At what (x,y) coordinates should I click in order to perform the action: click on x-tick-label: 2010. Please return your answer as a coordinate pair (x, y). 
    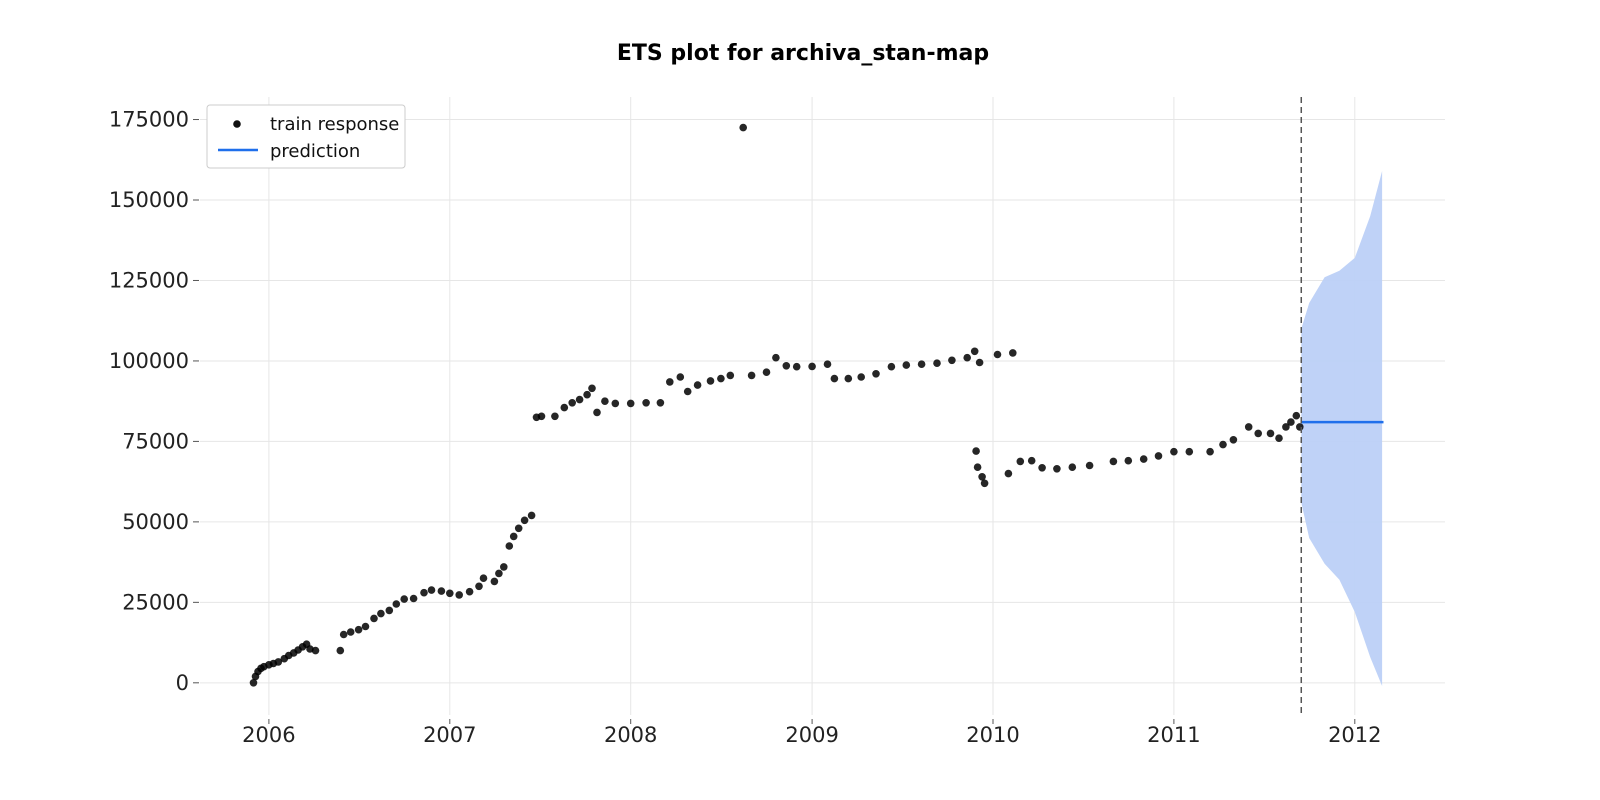
    Looking at the image, I should click on (992, 735).